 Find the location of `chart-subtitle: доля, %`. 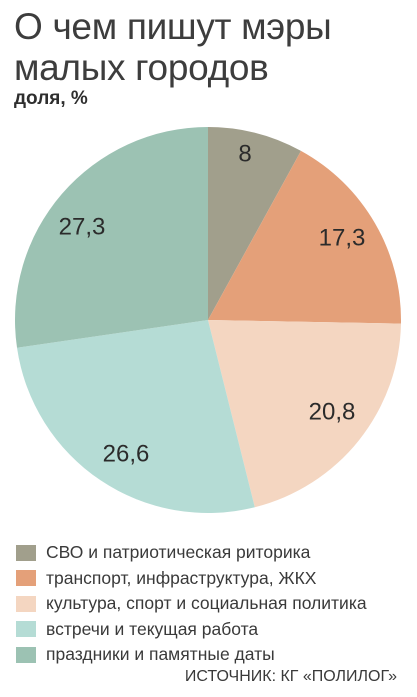

chart-subtitle: доля, % is located at coordinates (51, 98).